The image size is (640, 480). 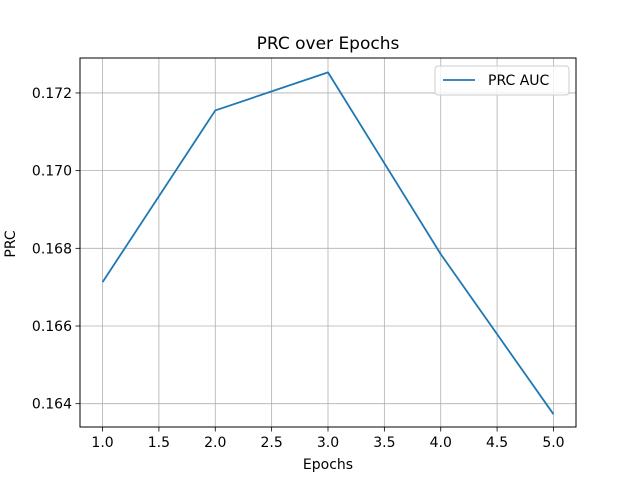 I want to click on x-tick-label: 3.5, so click(x=384, y=443).